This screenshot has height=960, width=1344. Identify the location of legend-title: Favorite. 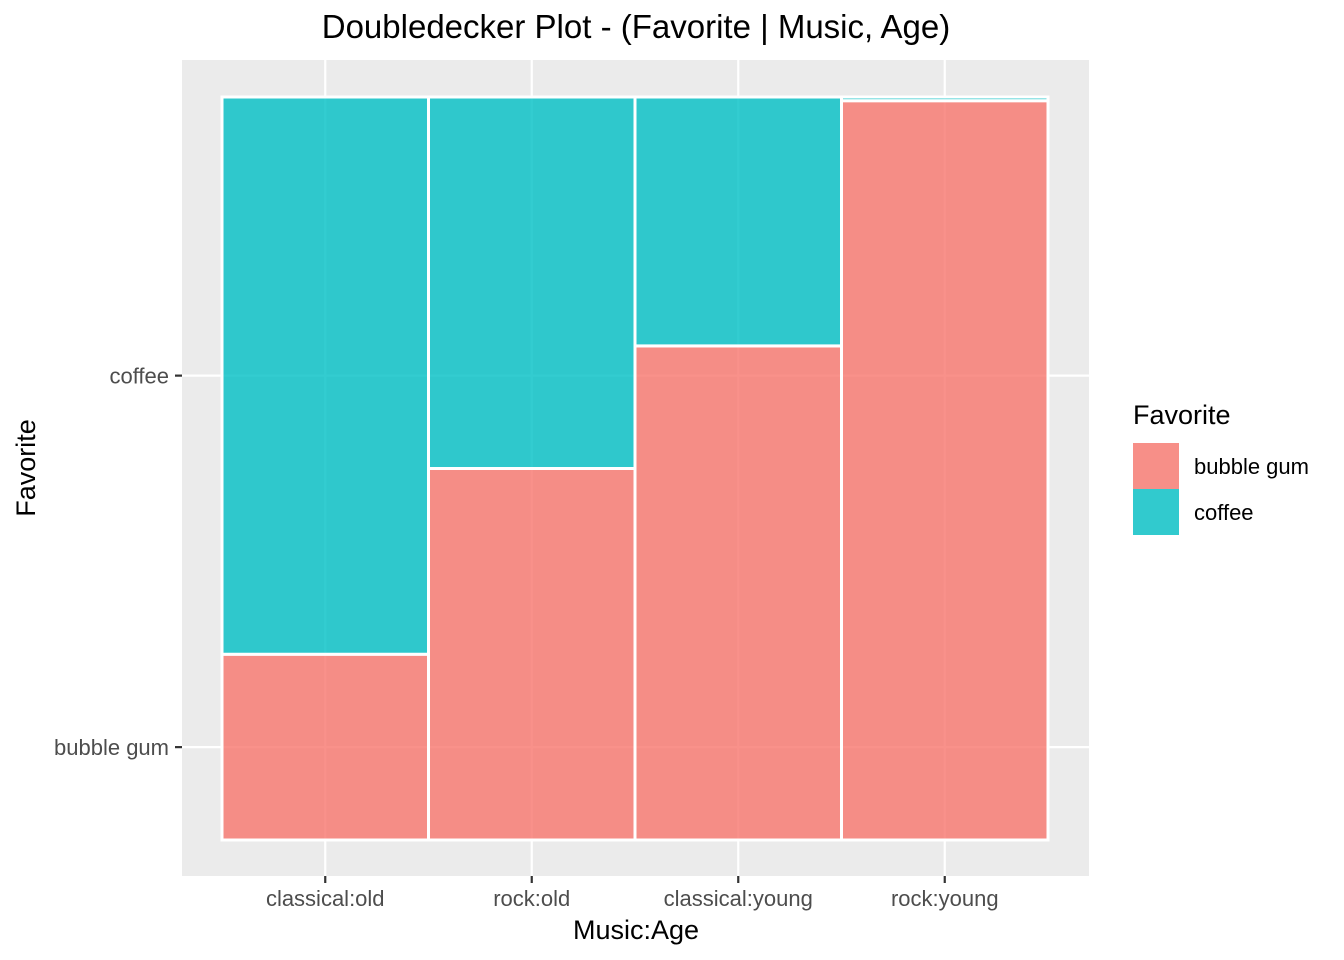
(1182, 415).